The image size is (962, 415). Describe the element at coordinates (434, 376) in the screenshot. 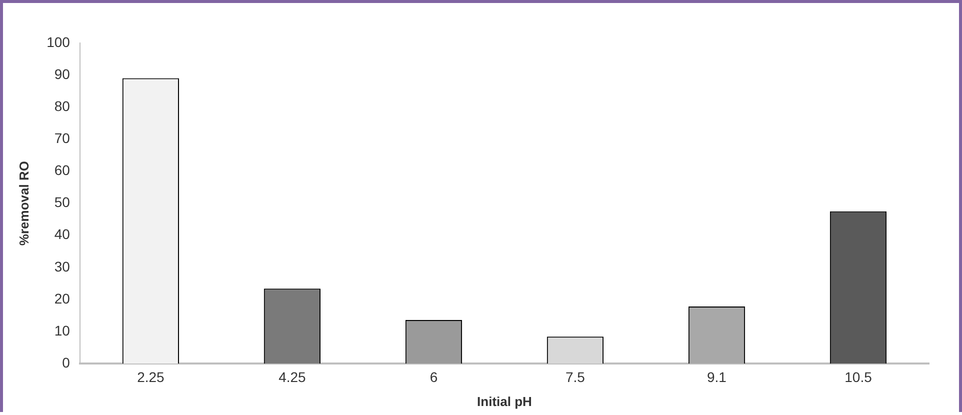

I see `x-tick-label: 6` at that location.